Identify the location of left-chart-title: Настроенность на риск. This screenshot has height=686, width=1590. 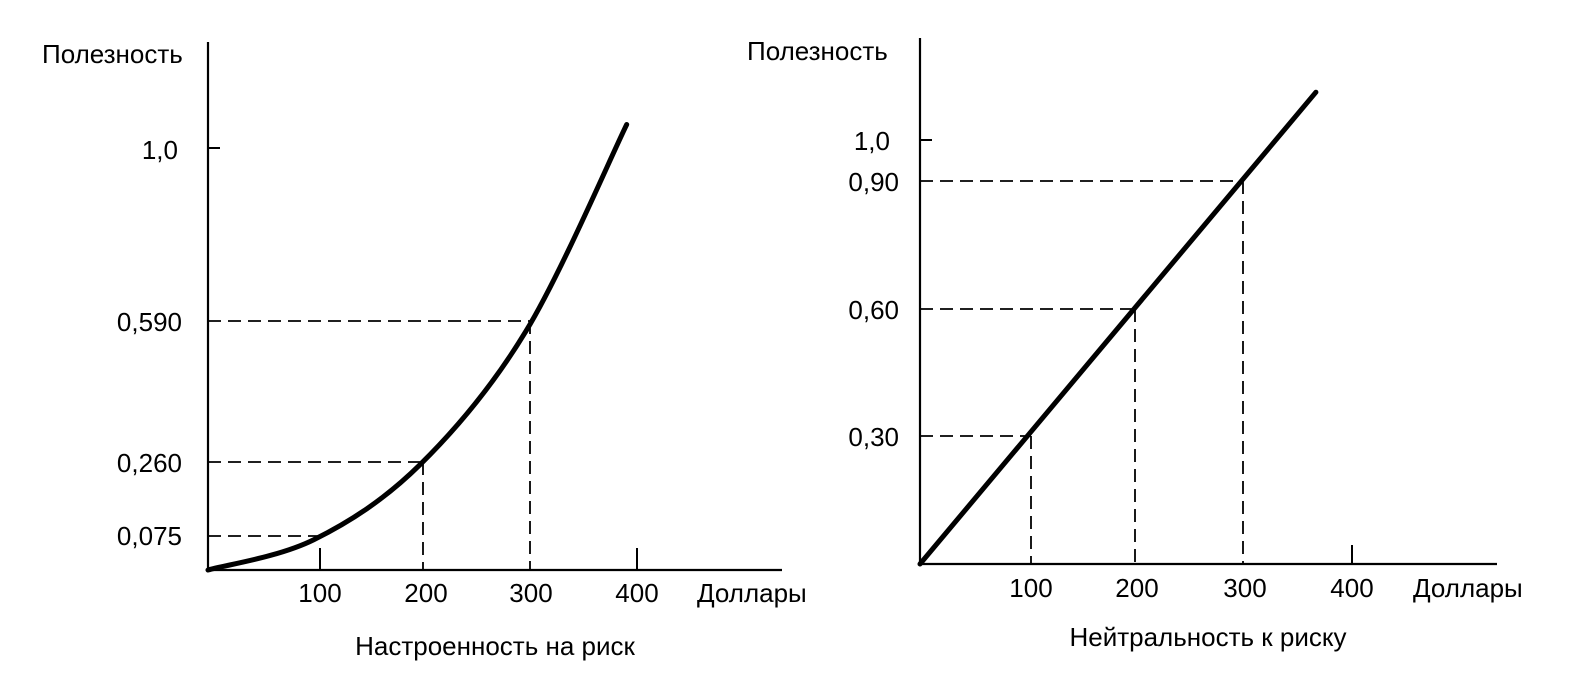
(495, 646).